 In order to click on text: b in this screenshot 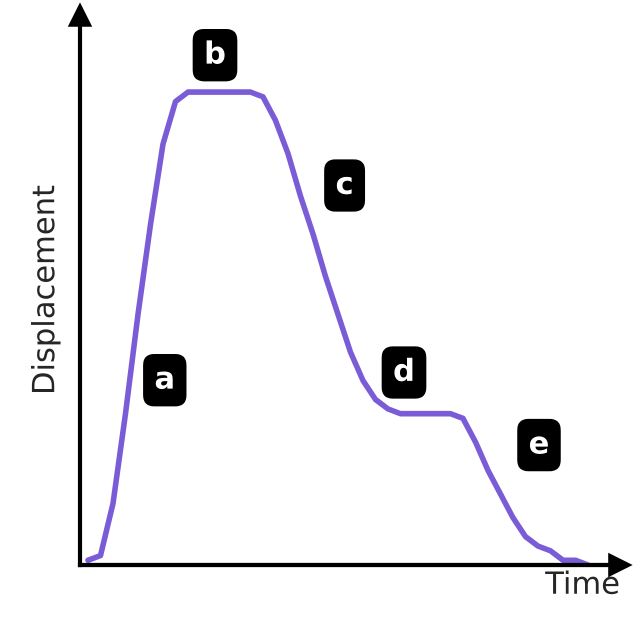, I will do `click(215, 52)`.